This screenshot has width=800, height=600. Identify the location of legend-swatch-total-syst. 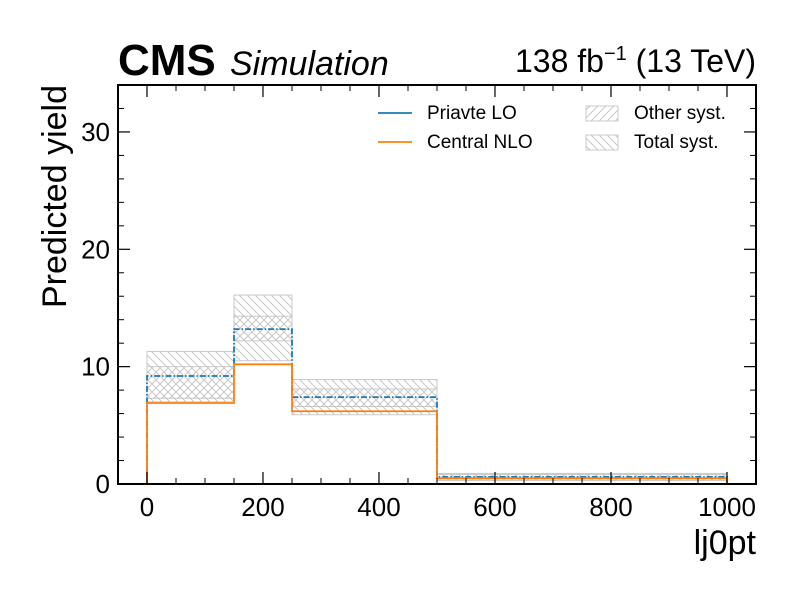
(602, 142).